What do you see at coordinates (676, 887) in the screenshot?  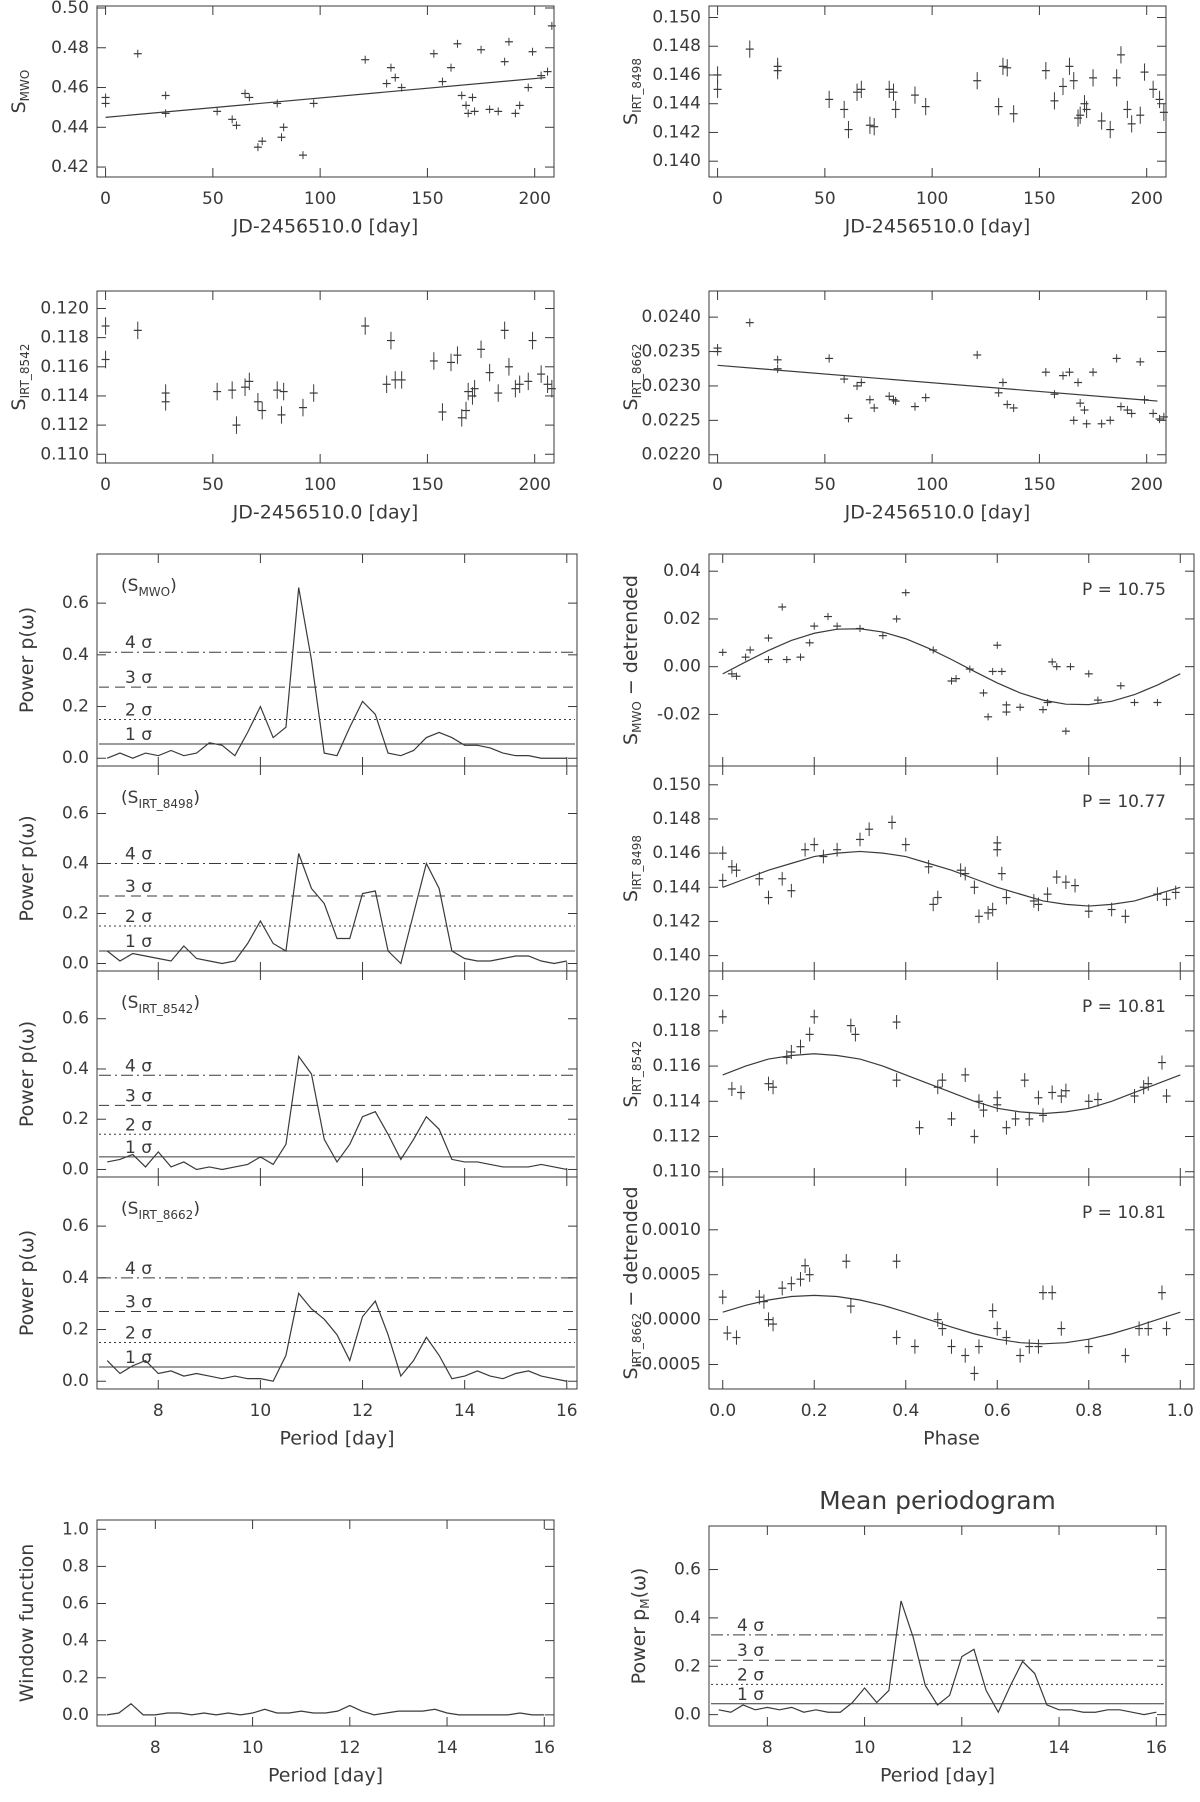 I see `y-tick-label: 0.144` at bounding box center [676, 887].